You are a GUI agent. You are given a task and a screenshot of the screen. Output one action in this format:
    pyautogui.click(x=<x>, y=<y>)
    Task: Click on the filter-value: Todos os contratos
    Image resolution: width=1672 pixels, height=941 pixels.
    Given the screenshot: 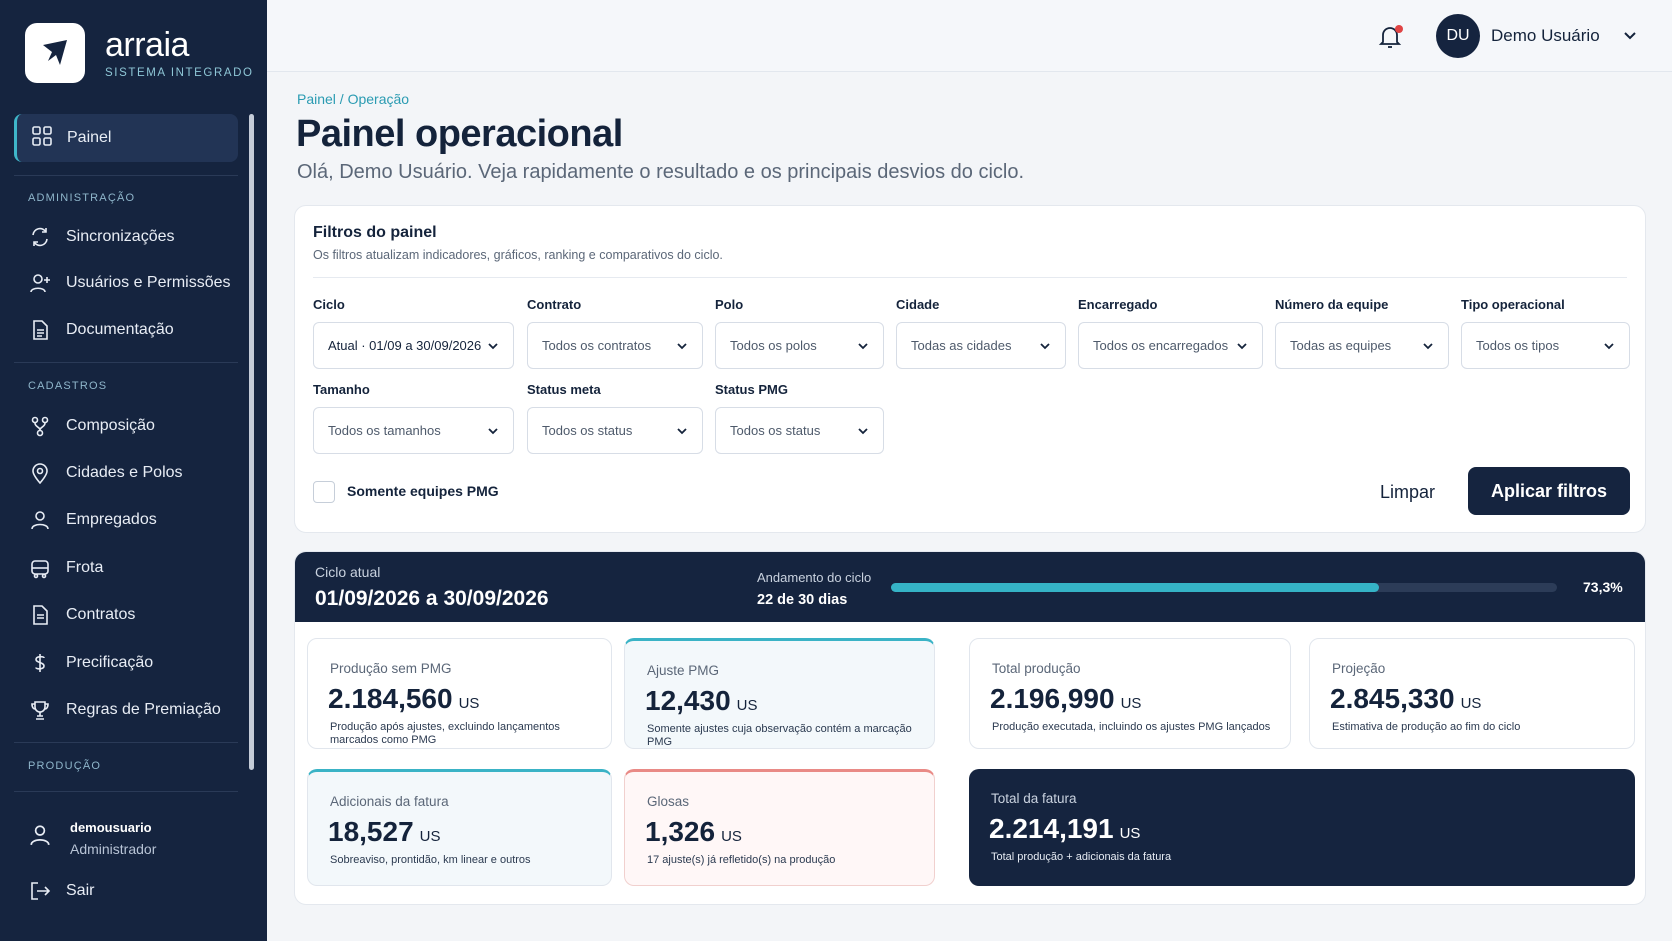 What is the action you would take?
    pyautogui.click(x=597, y=345)
    